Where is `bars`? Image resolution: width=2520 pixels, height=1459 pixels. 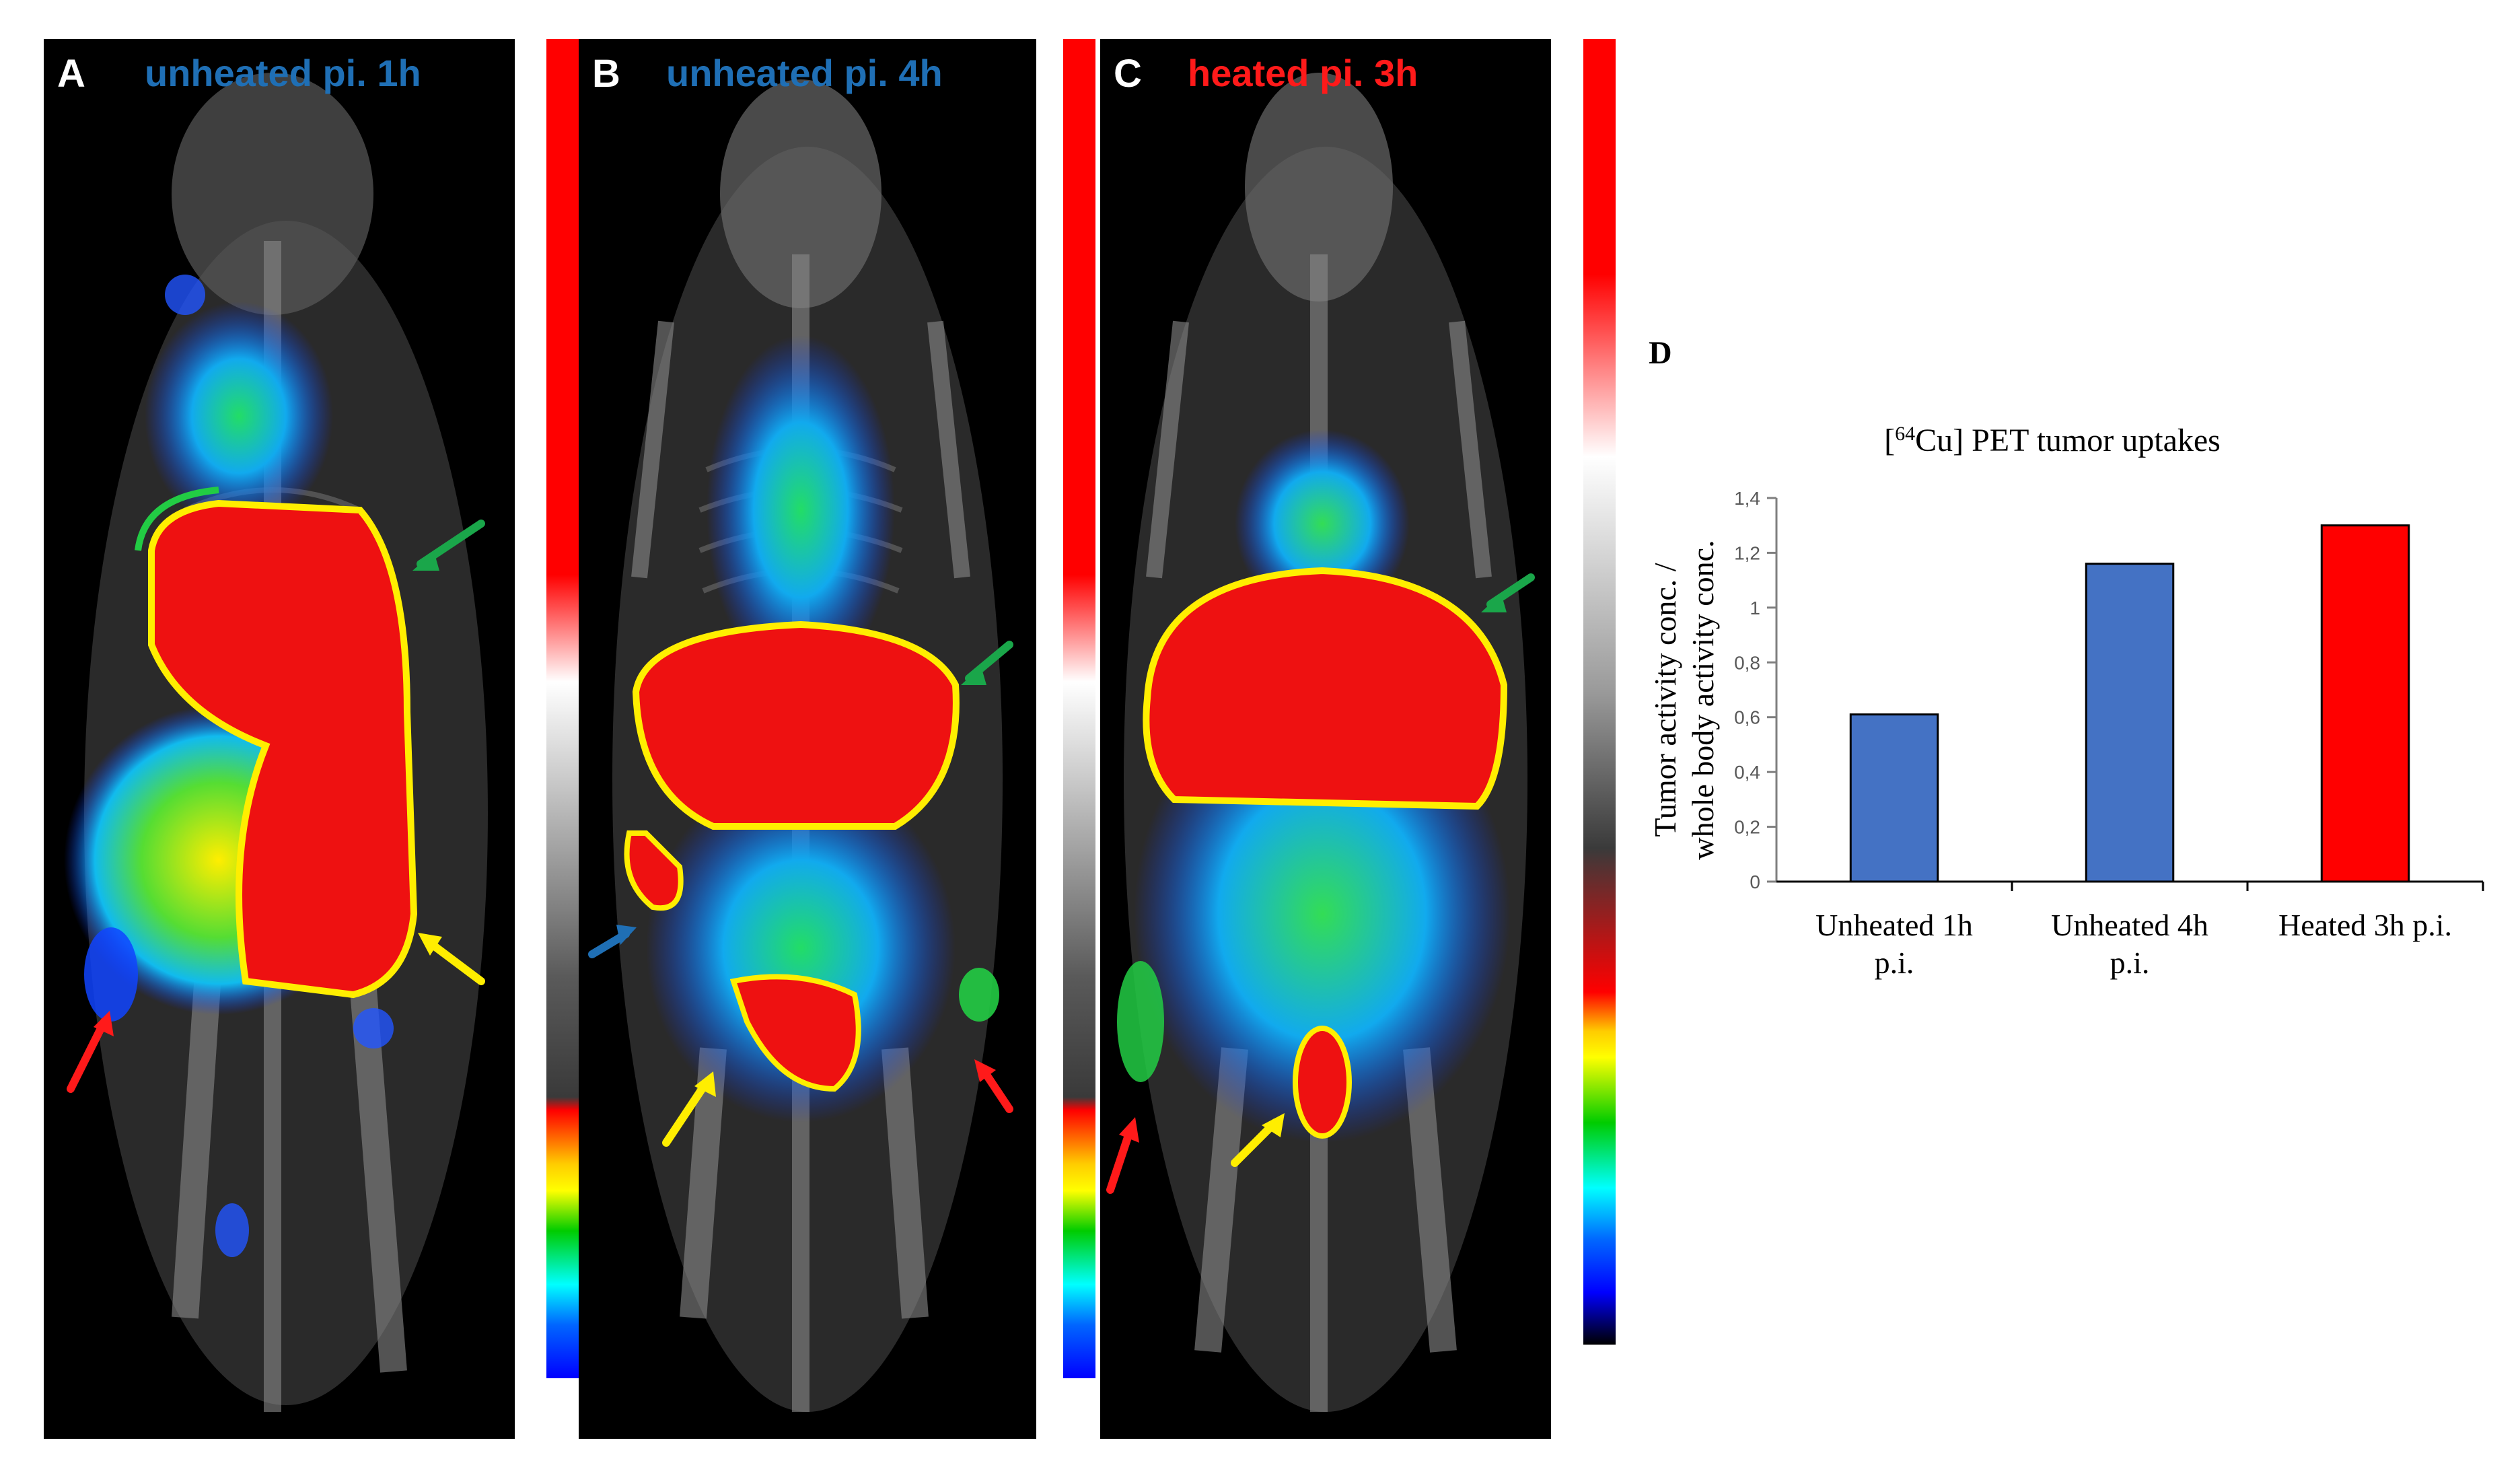
bars is located at coordinates (2129, 703).